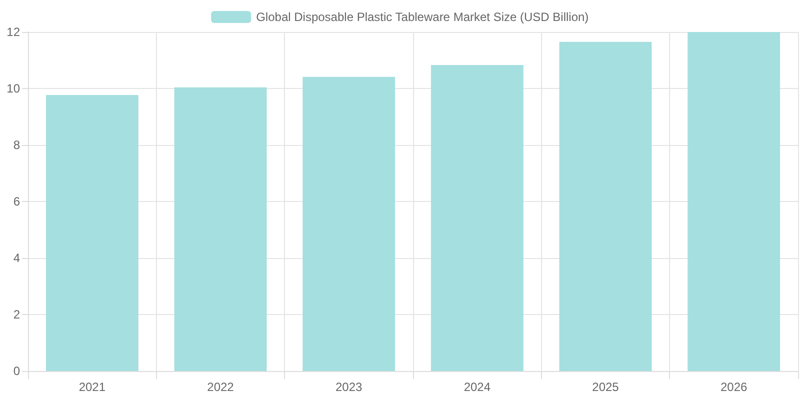 The image size is (800, 400). What do you see at coordinates (16, 145) in the screenshot?
I see `y-tick-label: 8` at bounding box center [16, 145].